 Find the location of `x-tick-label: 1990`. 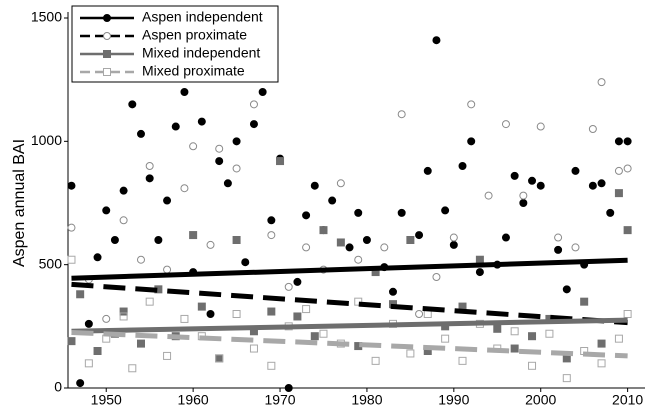

x-tick-label: 1990 is located at coordinates (453, 400).